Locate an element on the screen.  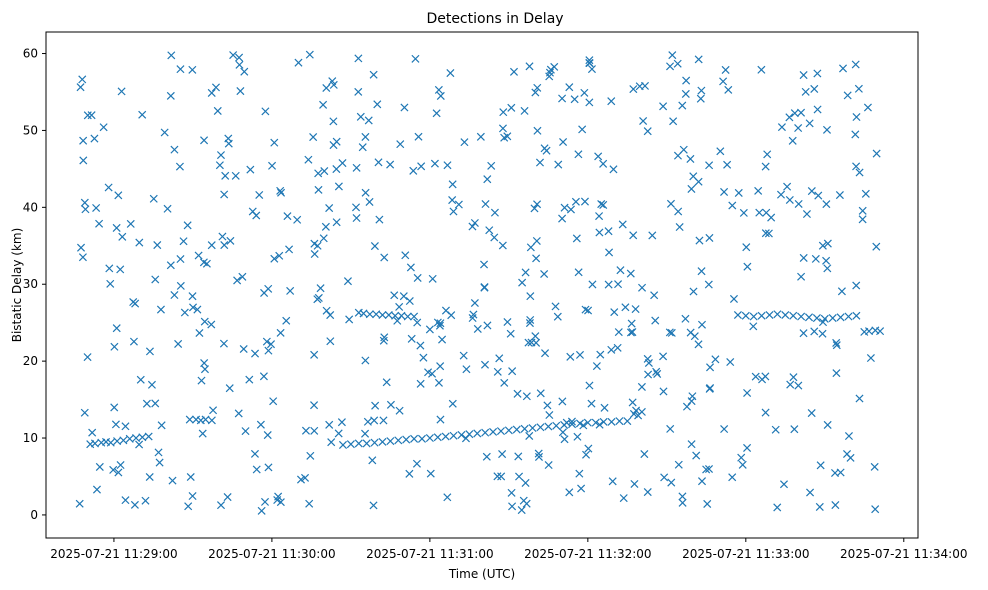
y-tick-label: 30 is located at coordinates (30, 284).